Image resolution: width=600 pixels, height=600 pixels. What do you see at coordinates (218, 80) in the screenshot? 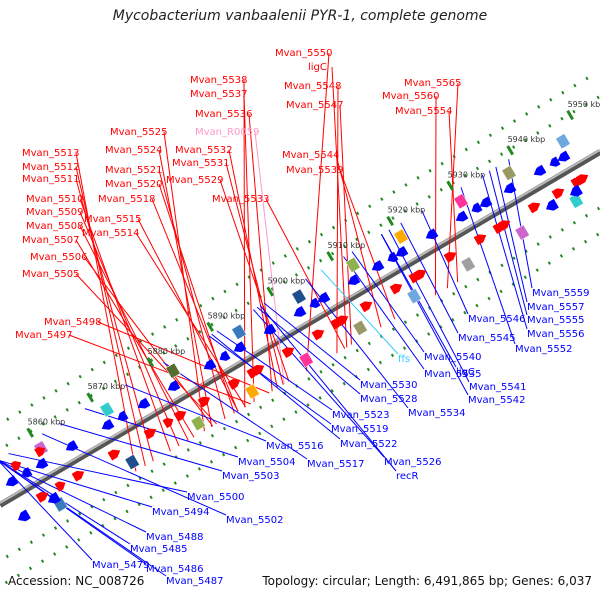
I see `forward-gene-label: Mvan_5538` at bounding box center [218, 80].